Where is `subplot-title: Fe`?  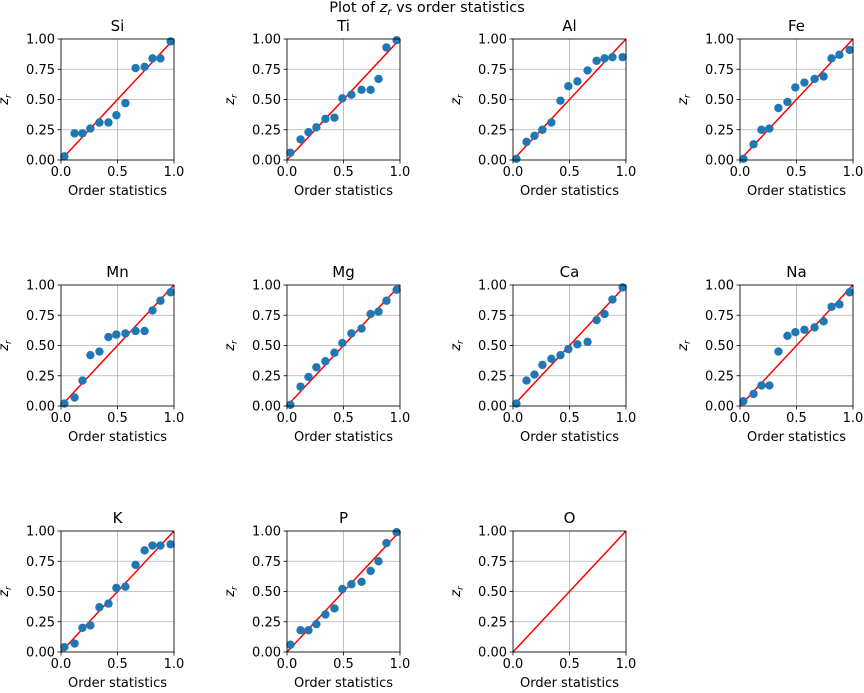 subplot-title: Fe is located at coordinates (796, 26).